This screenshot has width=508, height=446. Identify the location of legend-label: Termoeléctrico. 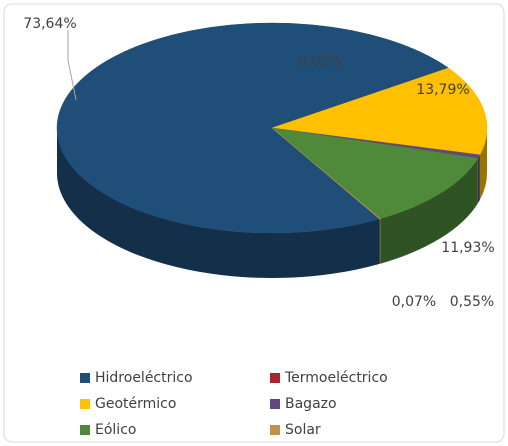
(336, 378).